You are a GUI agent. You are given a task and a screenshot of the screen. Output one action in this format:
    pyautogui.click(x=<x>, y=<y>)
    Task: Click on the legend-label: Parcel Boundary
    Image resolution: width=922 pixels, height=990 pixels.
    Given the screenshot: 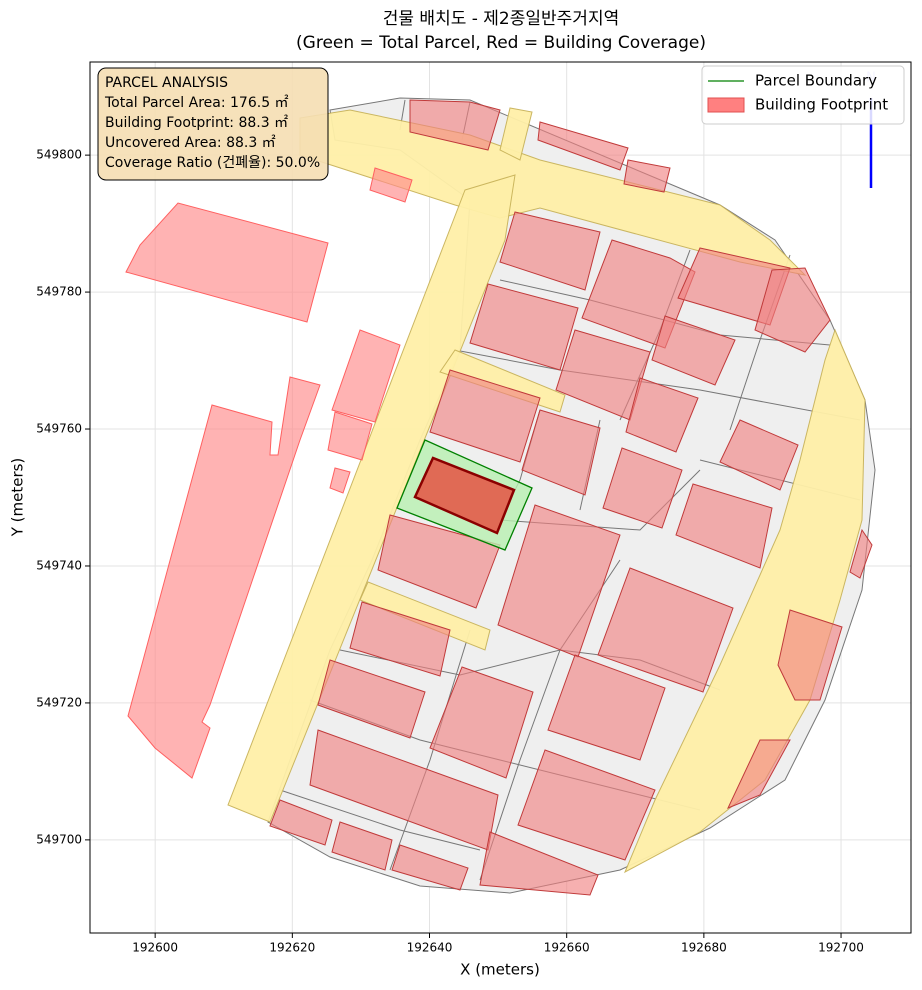 What is the action you would take?
    pyautogui.click(x=816, y=81)
    